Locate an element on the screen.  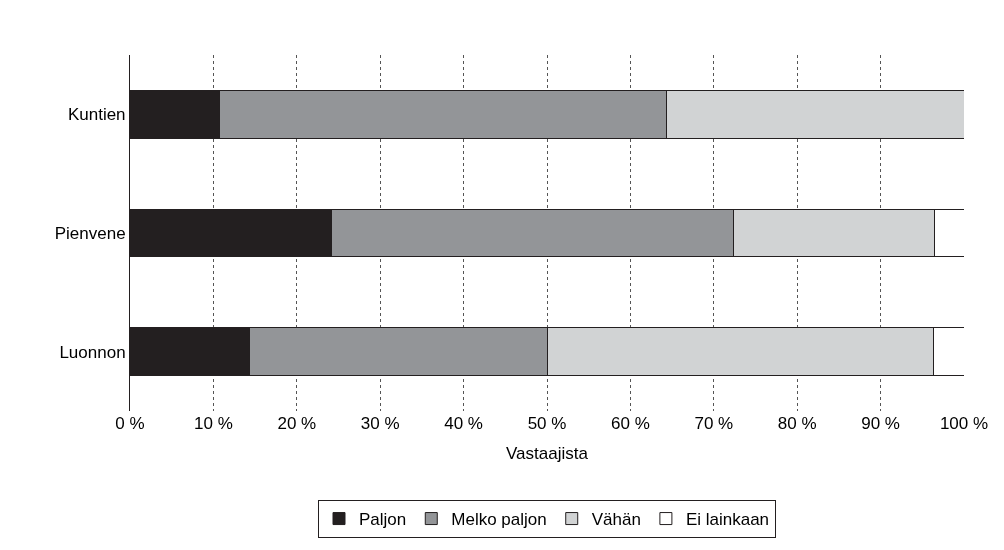
x-tick-label: 70 % is located at coordinates (714, 423).